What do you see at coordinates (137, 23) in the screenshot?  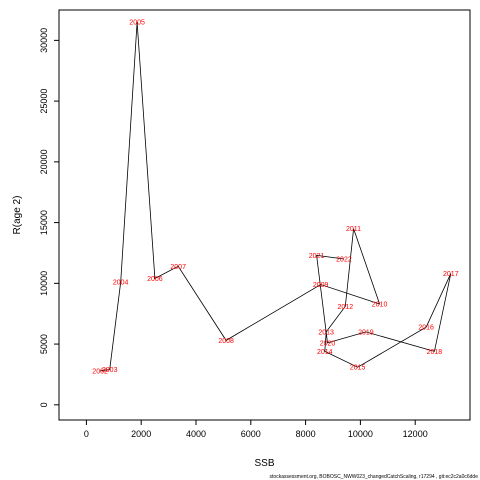 I see `point-label-2005: 2005` at bounding box center [137, 23].